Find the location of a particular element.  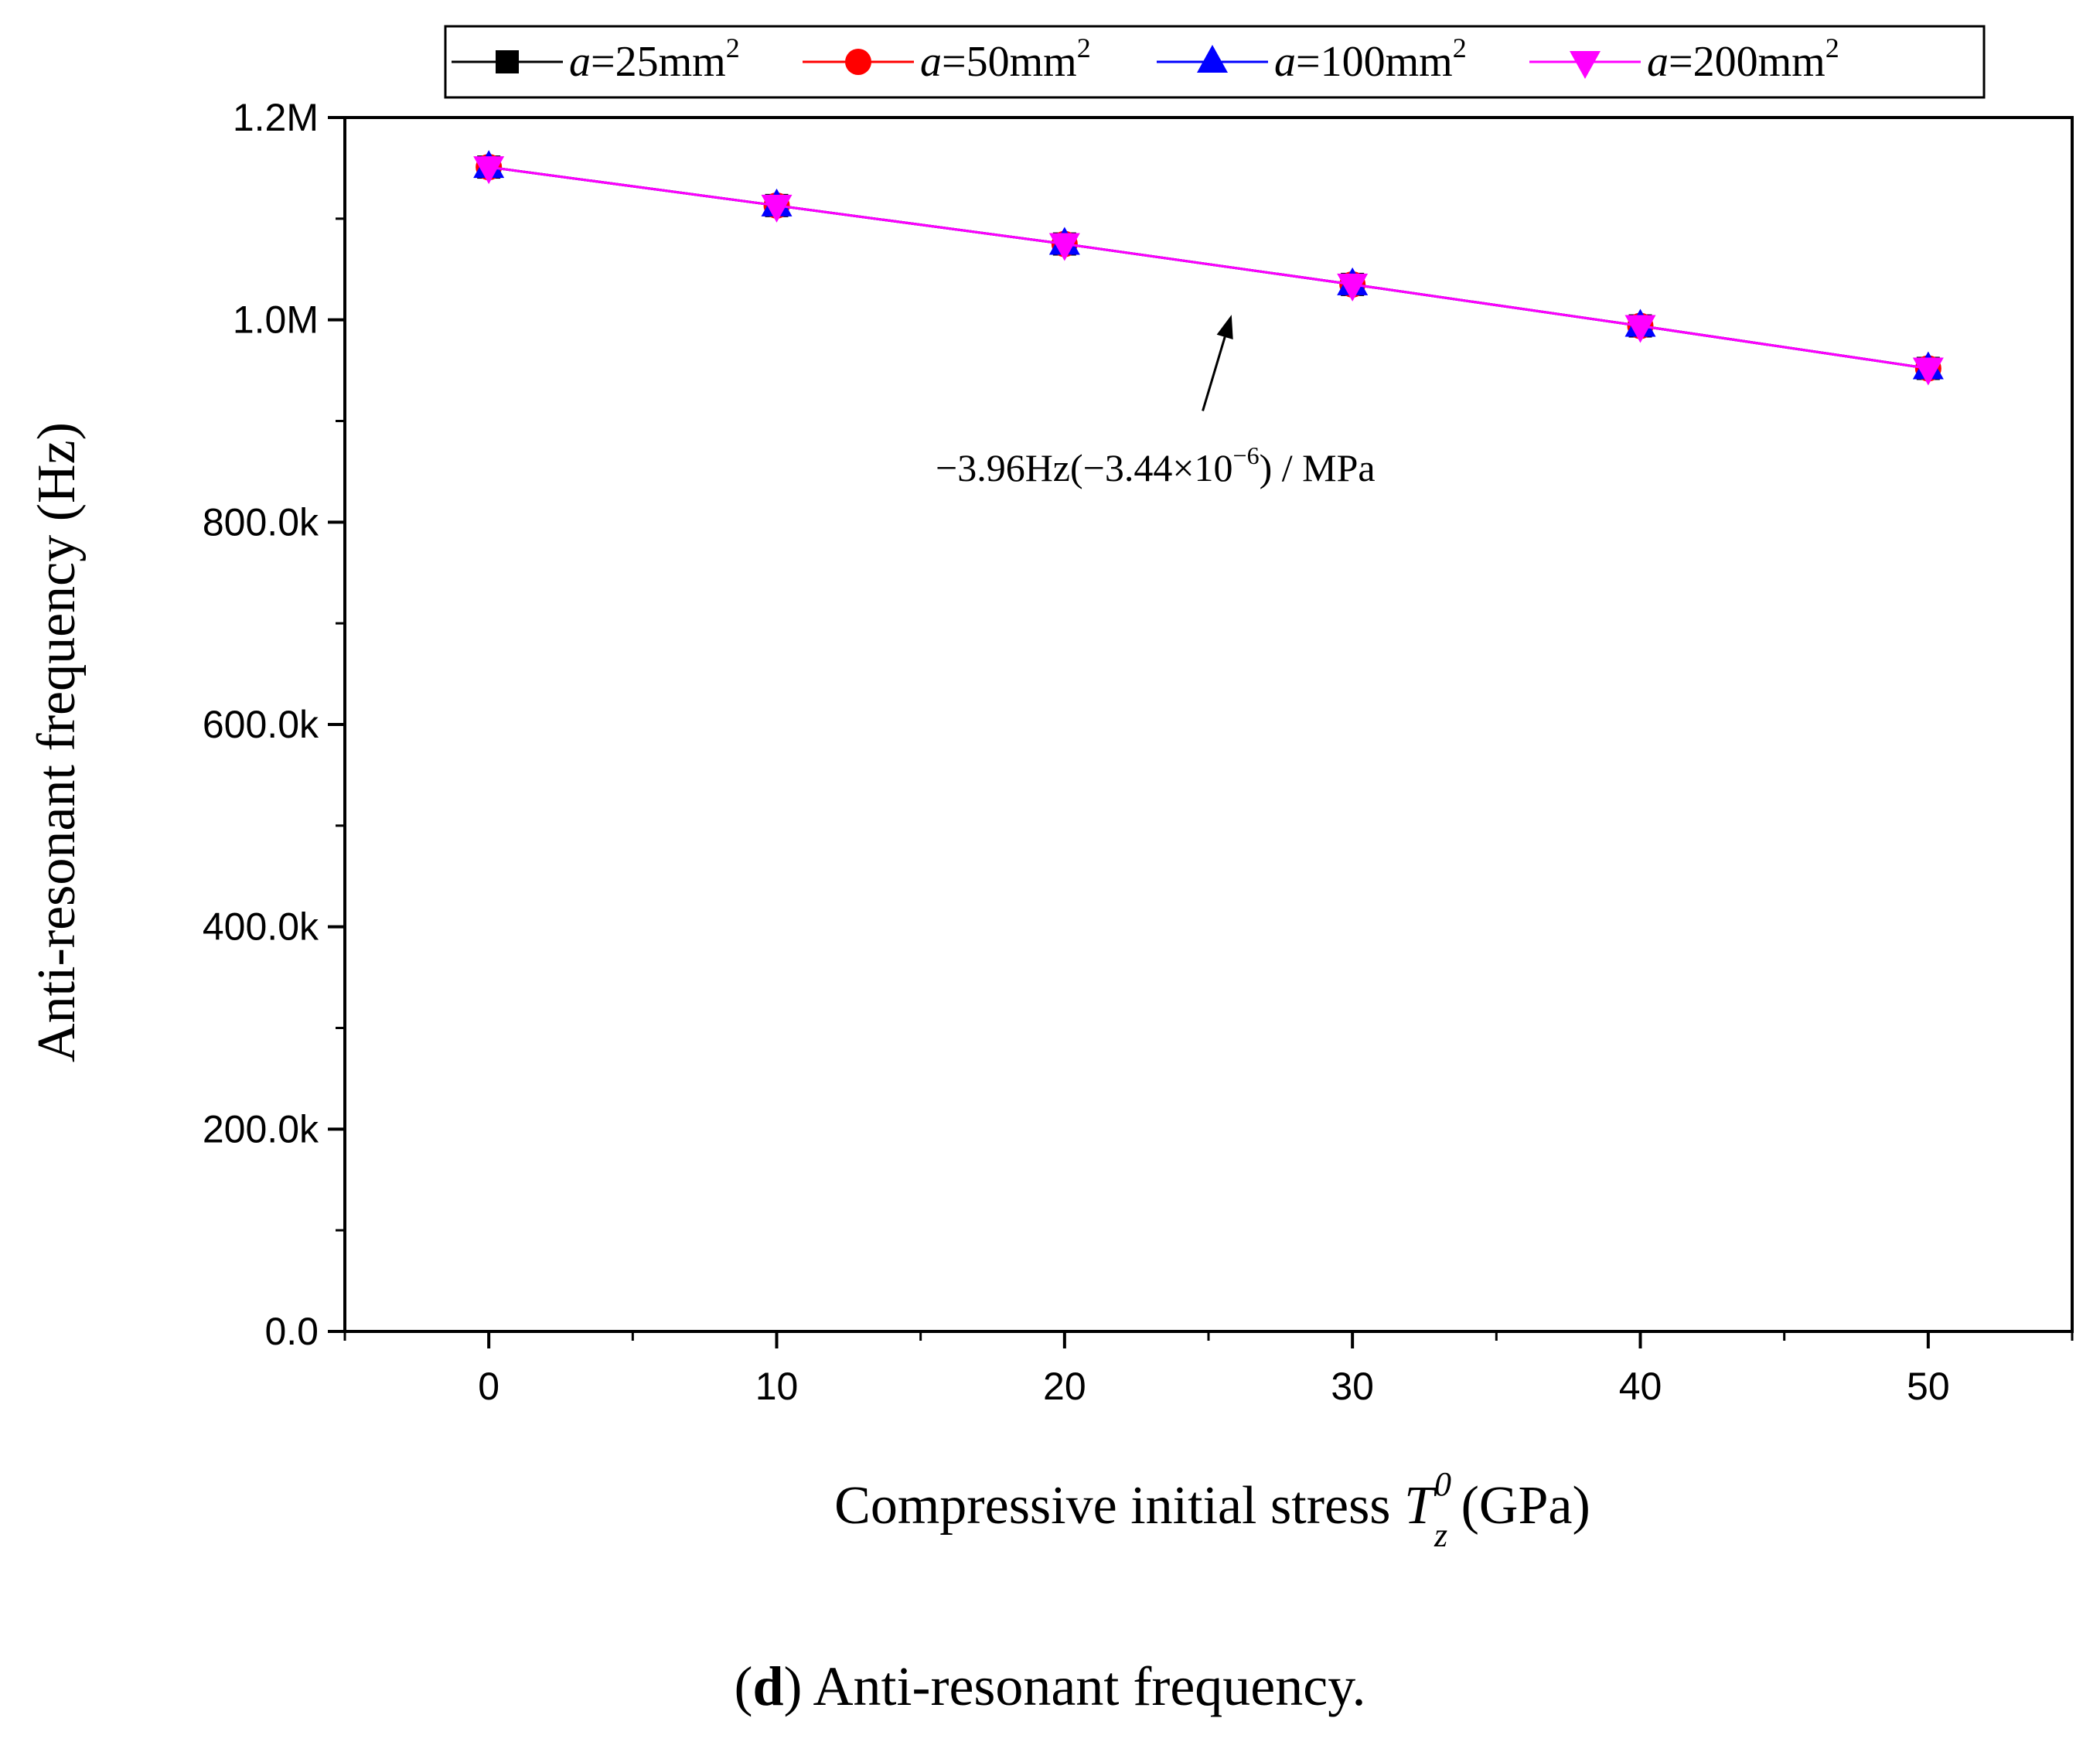

x-tick-label: 20 is located at coordinates (1064, 1386).